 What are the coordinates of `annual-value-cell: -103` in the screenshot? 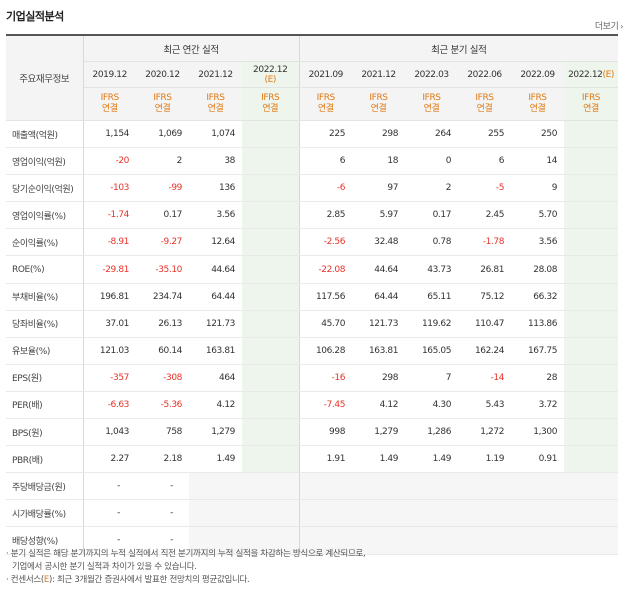 It's located at (109, 188).